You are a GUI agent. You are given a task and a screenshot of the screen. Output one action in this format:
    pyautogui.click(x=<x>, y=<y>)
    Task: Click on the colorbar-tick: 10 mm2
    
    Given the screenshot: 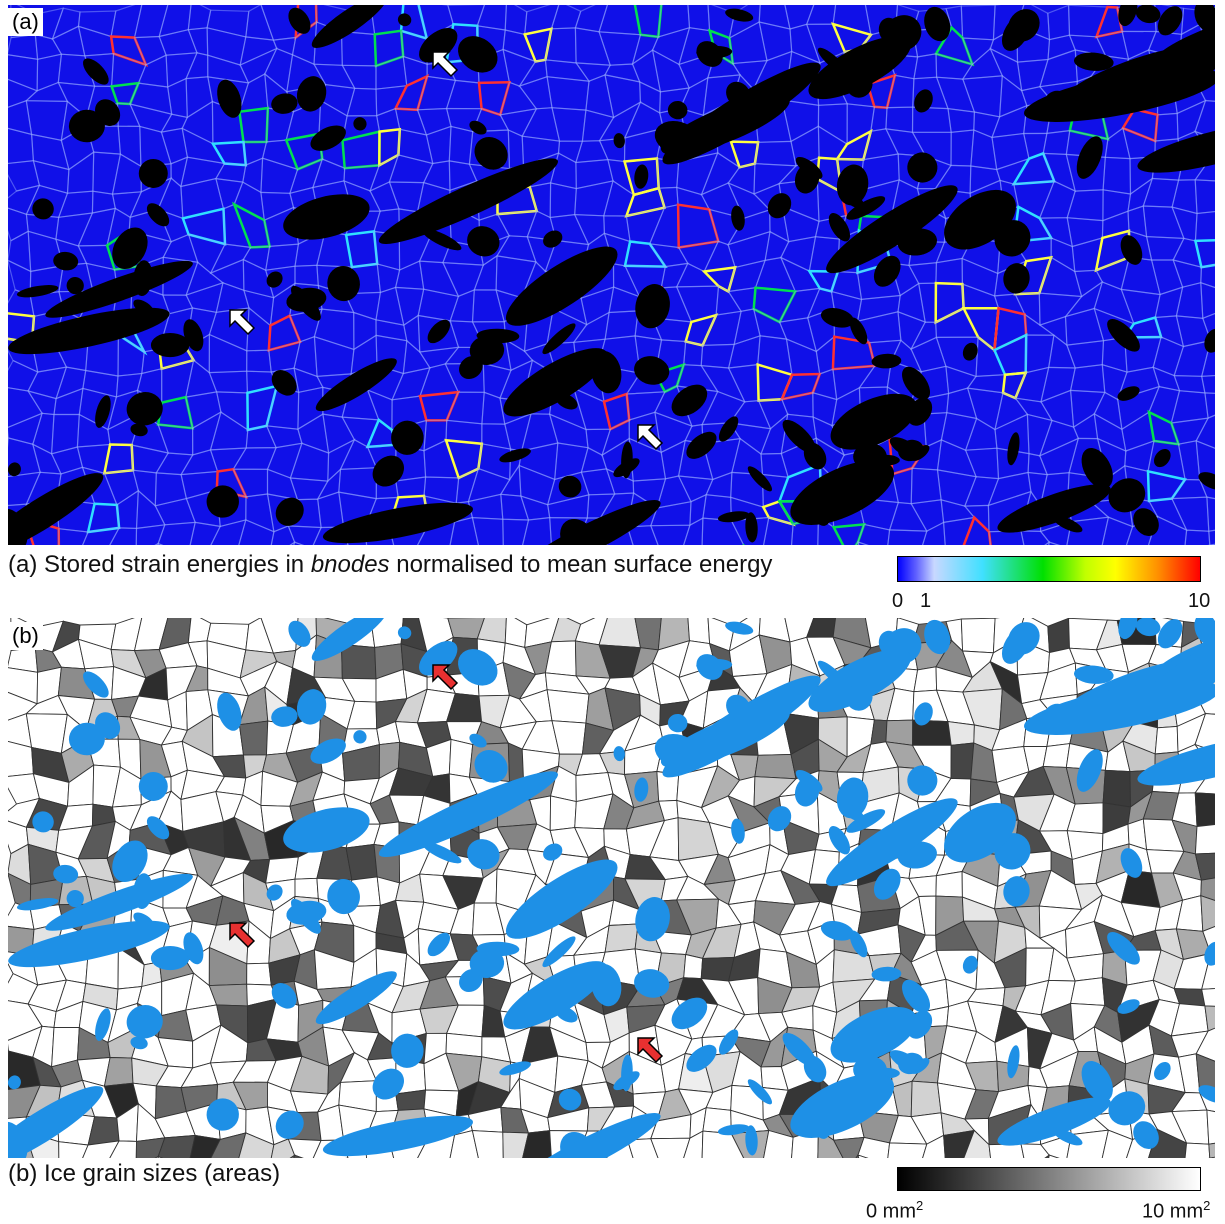 What is the action you would take?
    pyautogui.click(x=1176, y=1211)
    